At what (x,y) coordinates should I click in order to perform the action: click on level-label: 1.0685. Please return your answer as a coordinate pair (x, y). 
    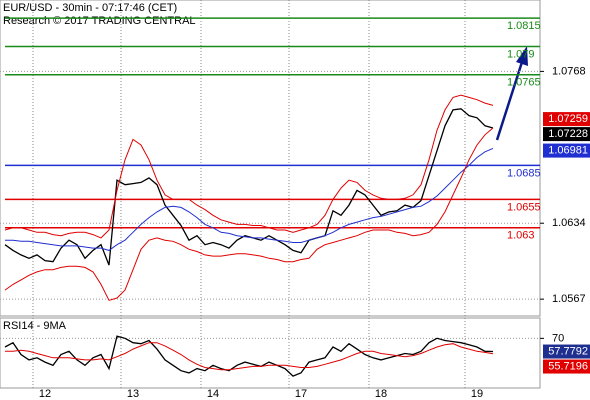
    Looking at the image, I should click on (524, 173).